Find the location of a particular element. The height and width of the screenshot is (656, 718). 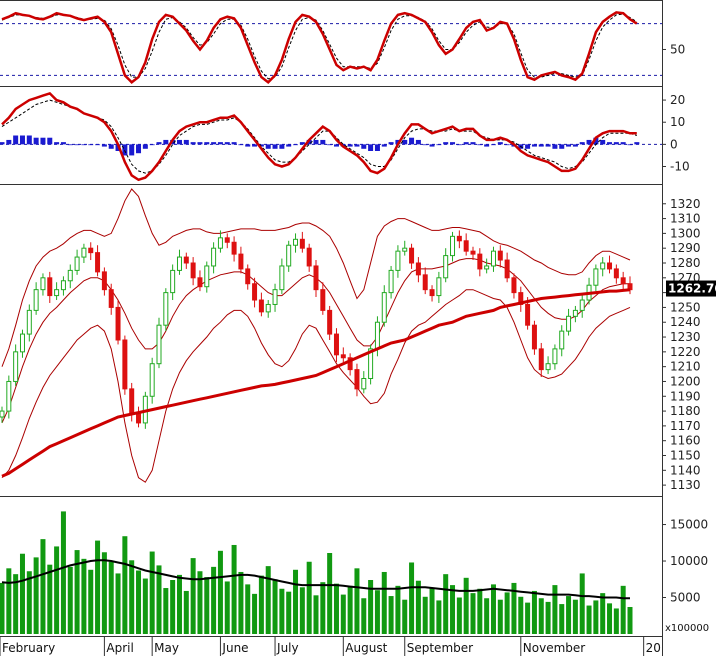

macd-tick-label: 0 is located at coordinates (674, 144).